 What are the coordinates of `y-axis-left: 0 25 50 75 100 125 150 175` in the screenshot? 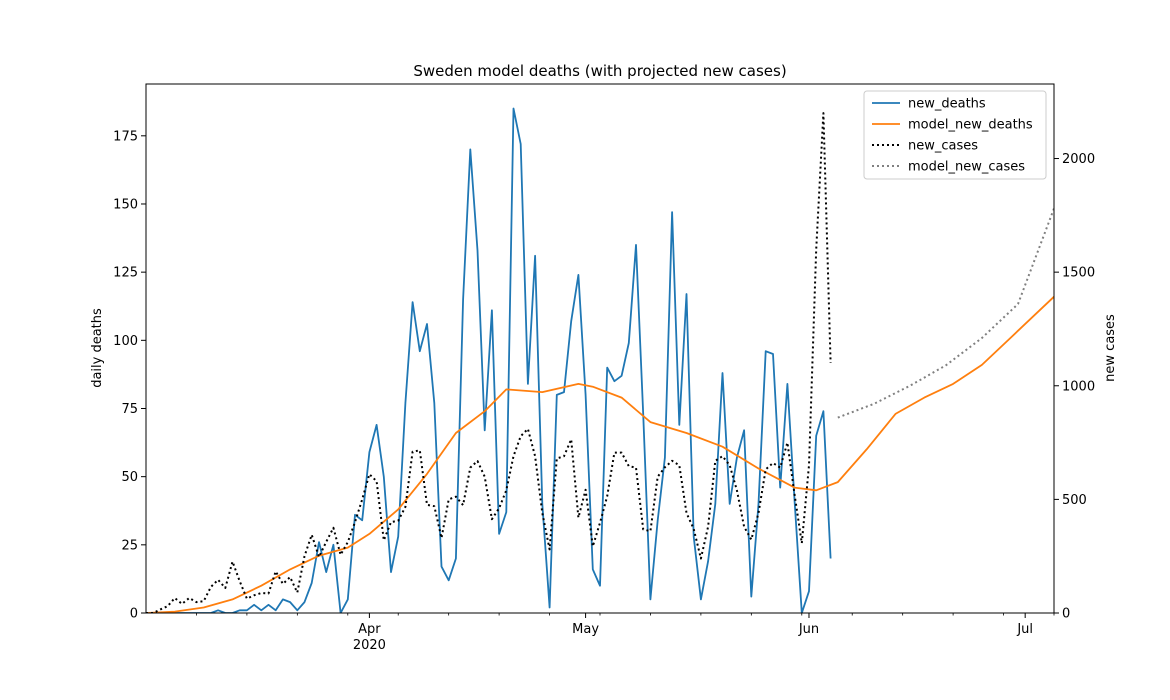 It's located at (129, 375).